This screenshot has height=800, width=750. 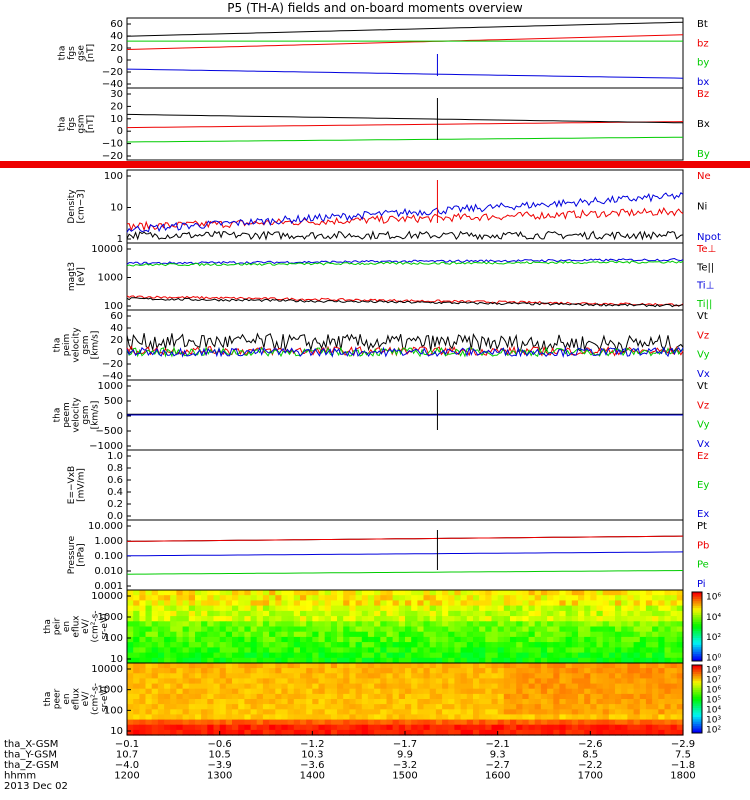 What do you see at coordinates (36, 786) in the screenshot?
I see `x-axis-date: 2013 Dec 02` at bounding box center [36, 786].